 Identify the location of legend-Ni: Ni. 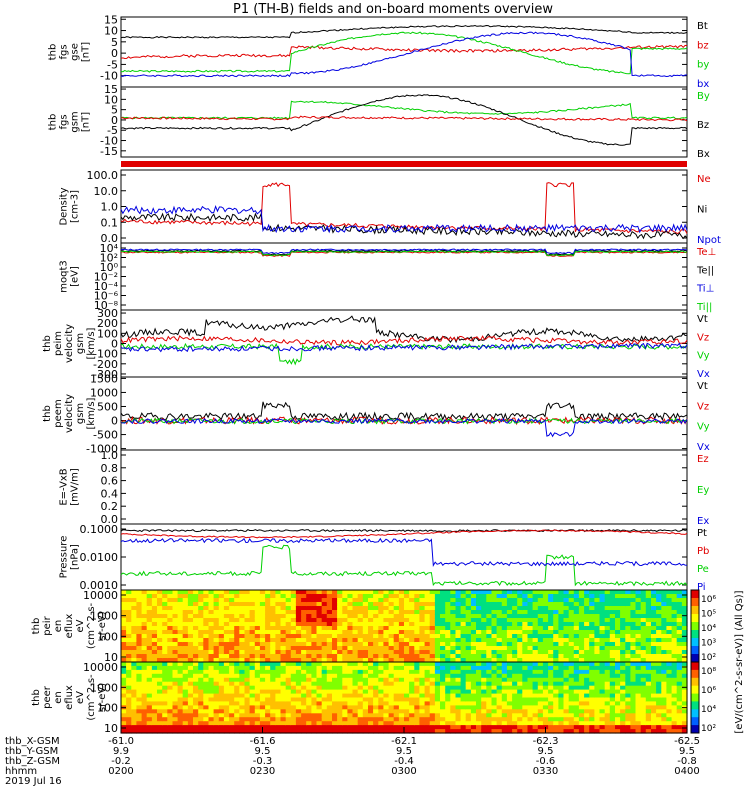
(702, 210).